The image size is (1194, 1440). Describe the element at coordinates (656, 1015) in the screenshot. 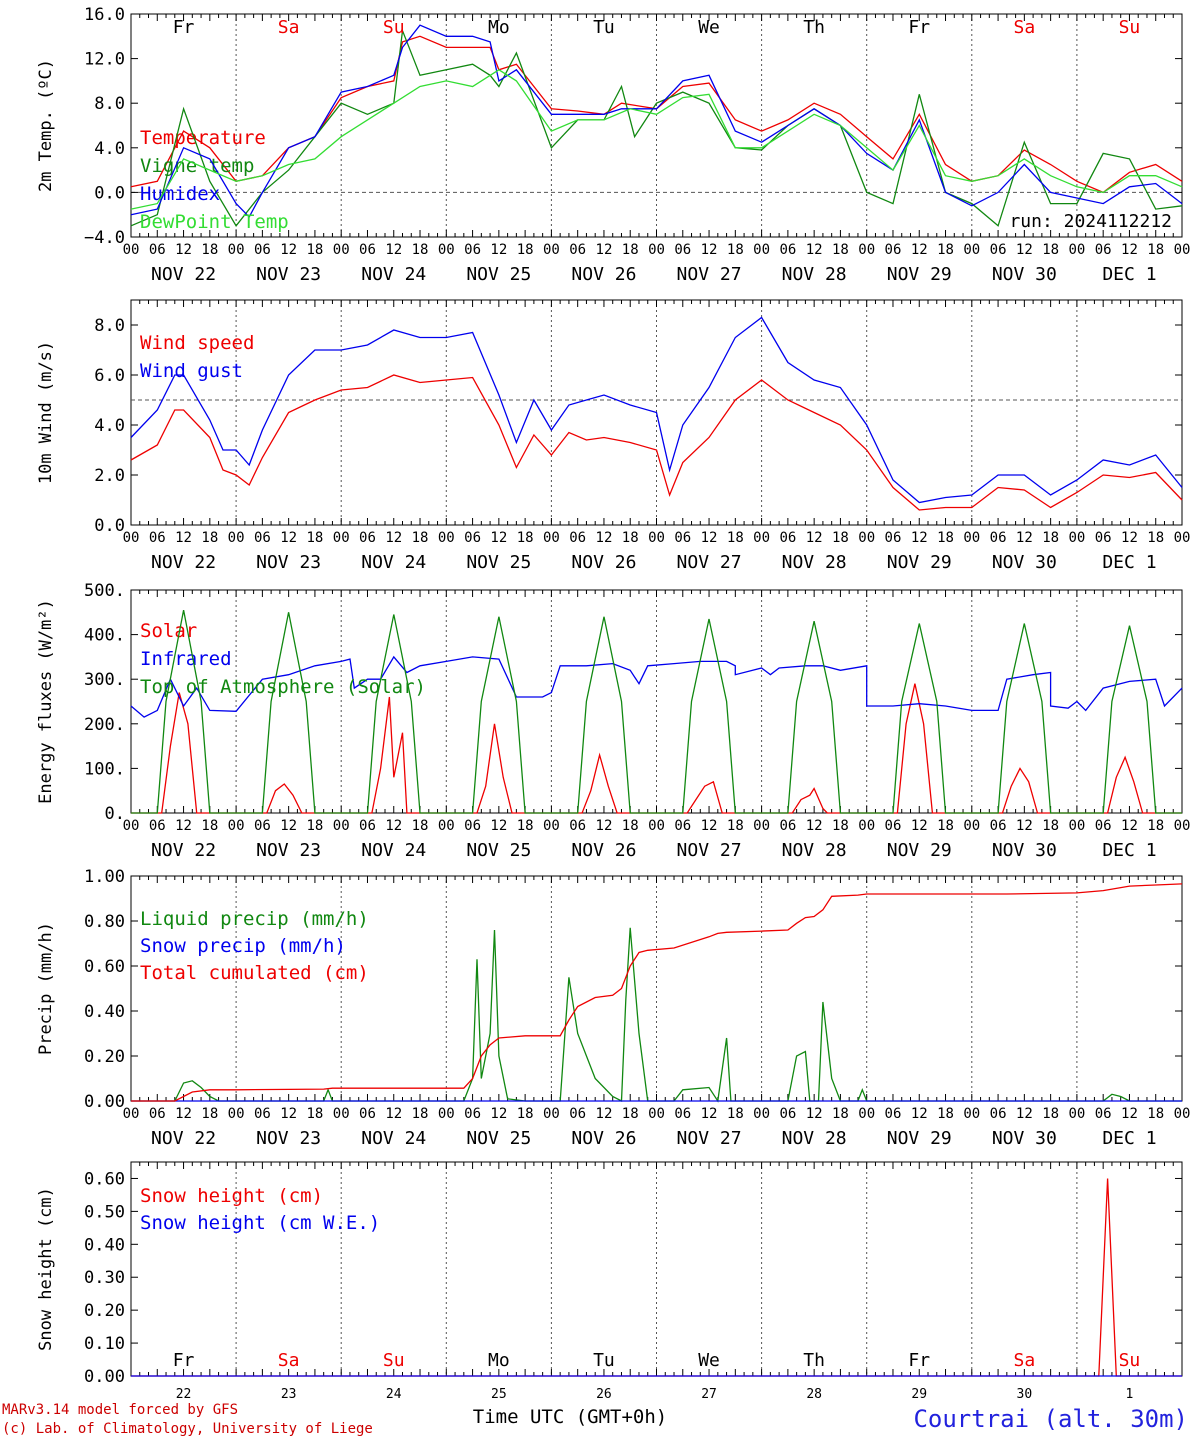

I see `series-line-liquid-precip-mm-h` at that location.